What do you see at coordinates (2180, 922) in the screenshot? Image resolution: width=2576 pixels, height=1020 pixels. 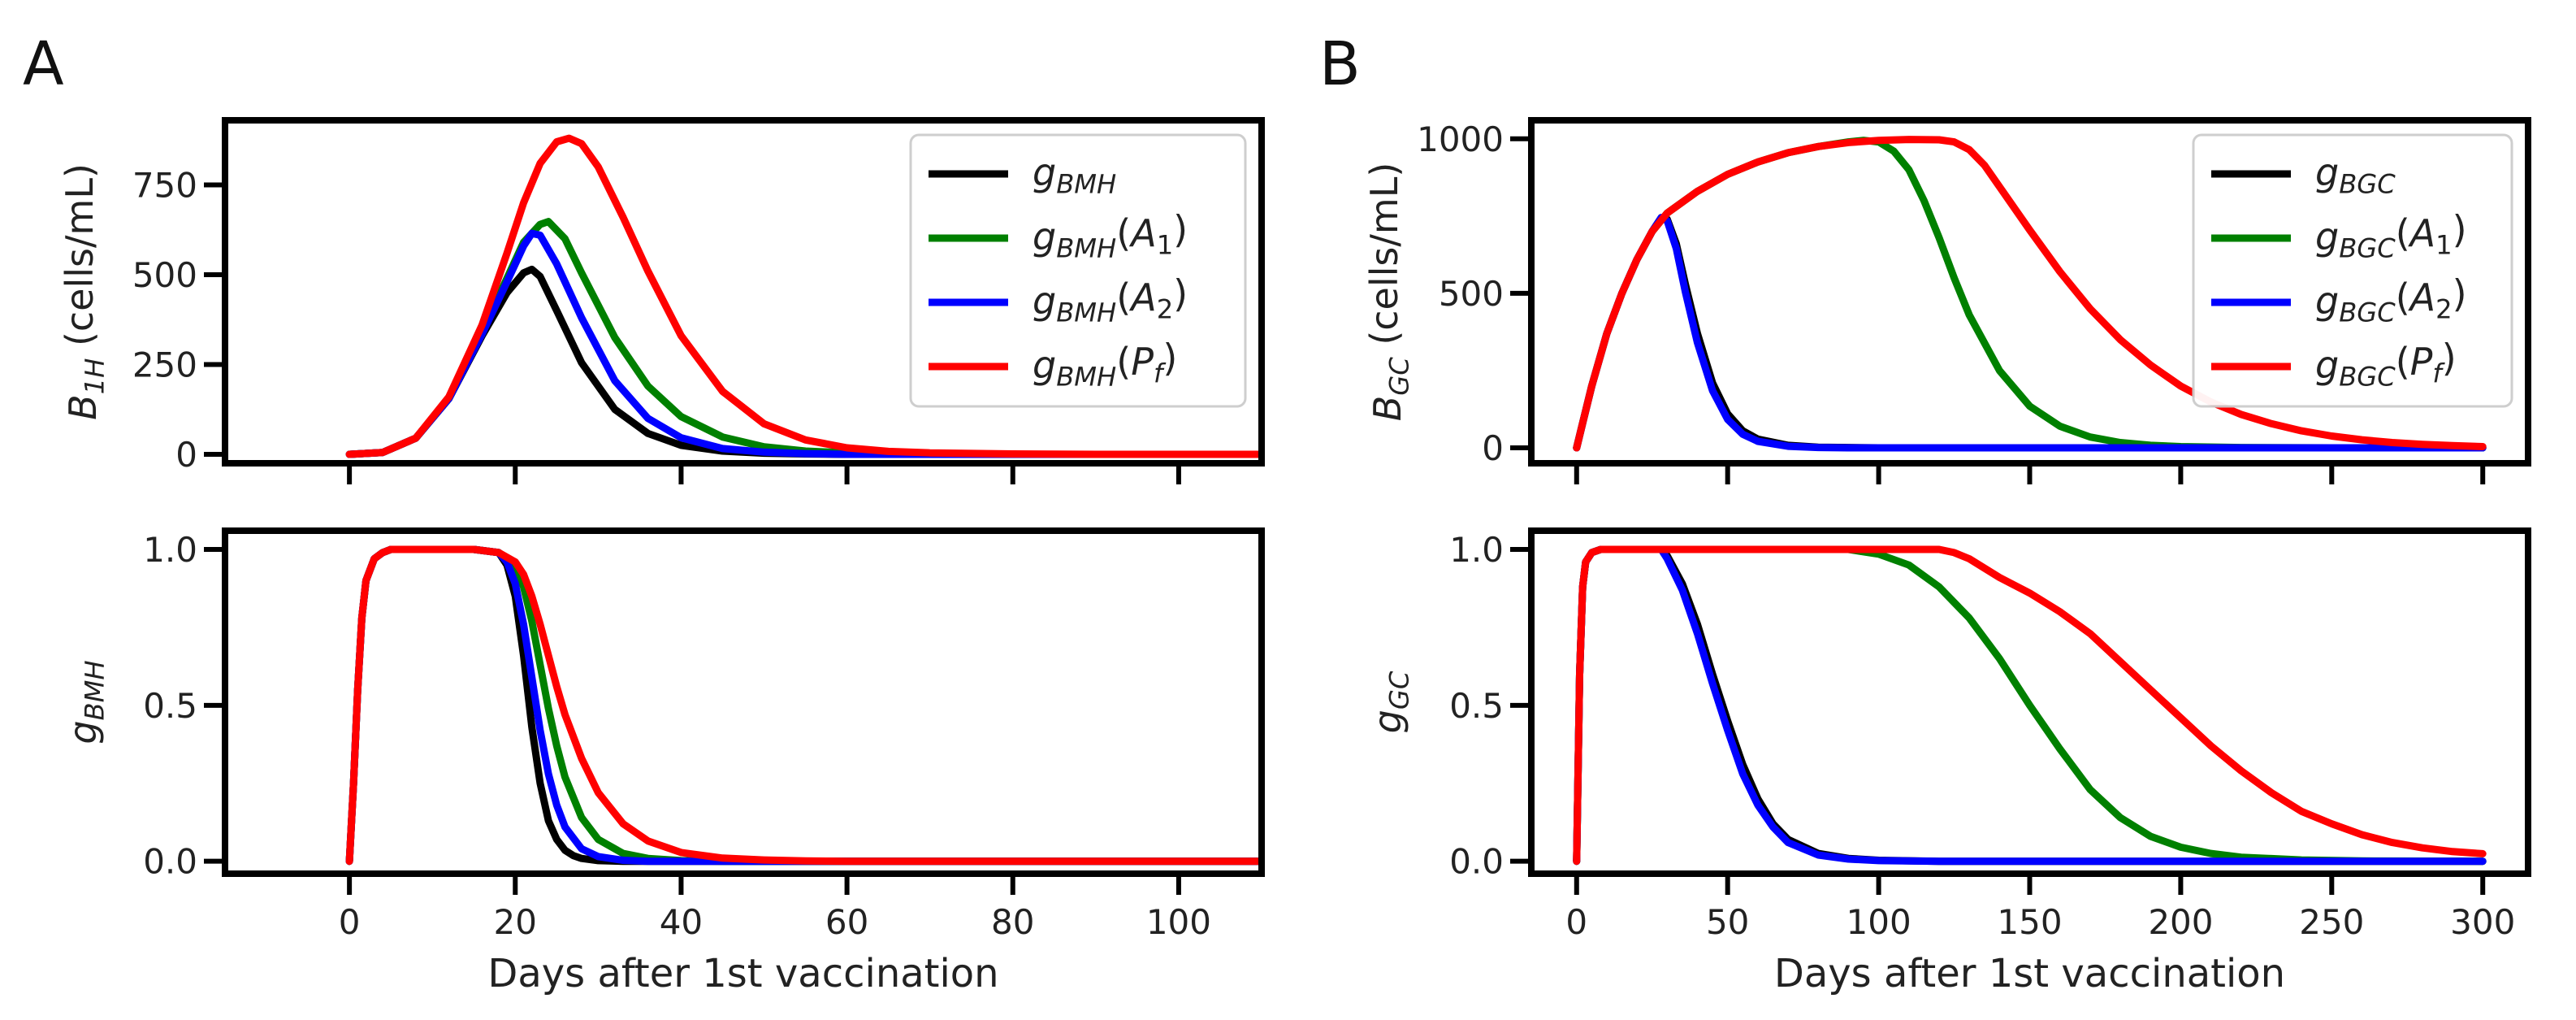 I see `x-tick-label: 200` at bounding box center [2180, 922].